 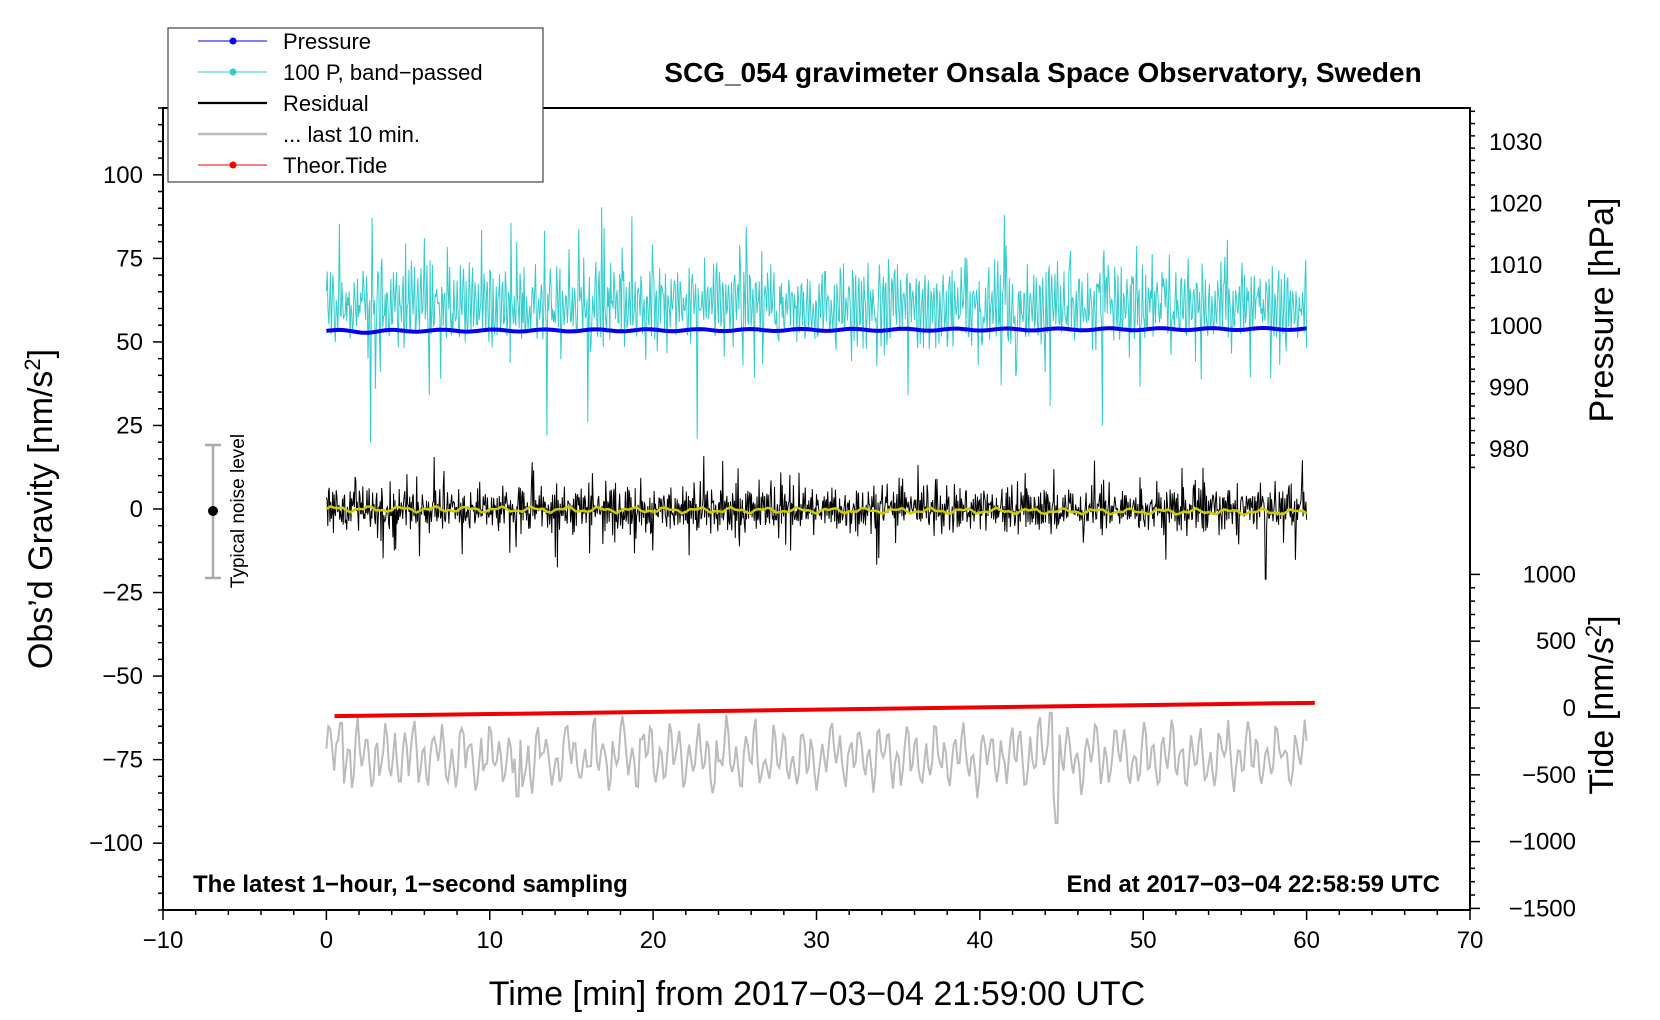 What do you see at coordinates (1602, 310) in the screenshot?
I see `y-axis-label-pressure: Pressure [hPa]` at bounding box center [1602, 310].